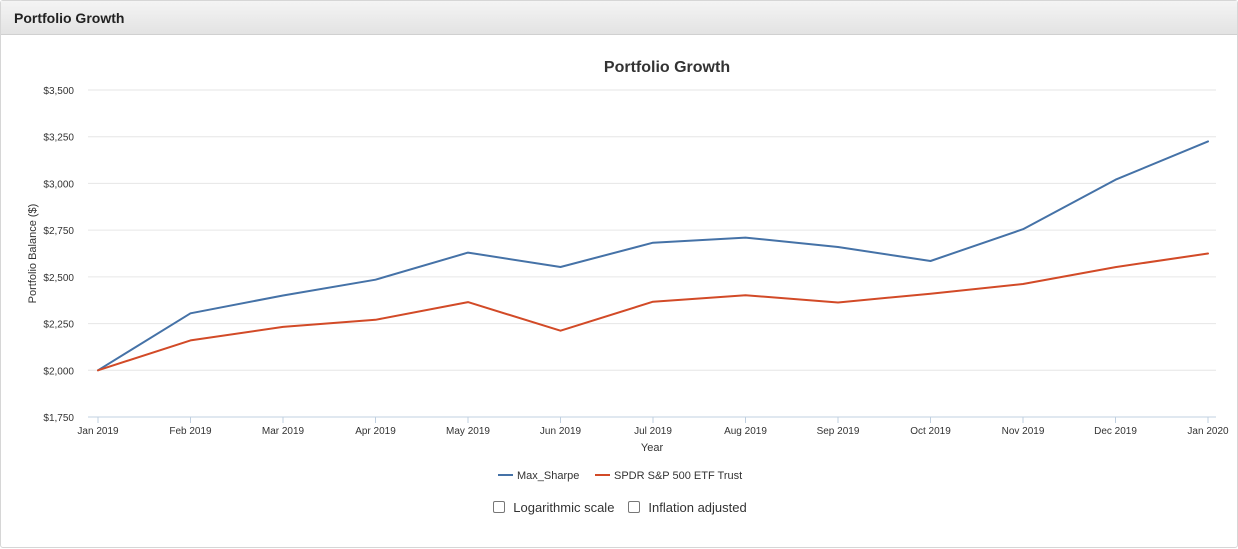 Image resolution: width=1238 pixels, height=549 pixels. Describe the element at coordinates (1208, 431) in the screenshot. I see `x-tick-label: Jan 2020` at that location.